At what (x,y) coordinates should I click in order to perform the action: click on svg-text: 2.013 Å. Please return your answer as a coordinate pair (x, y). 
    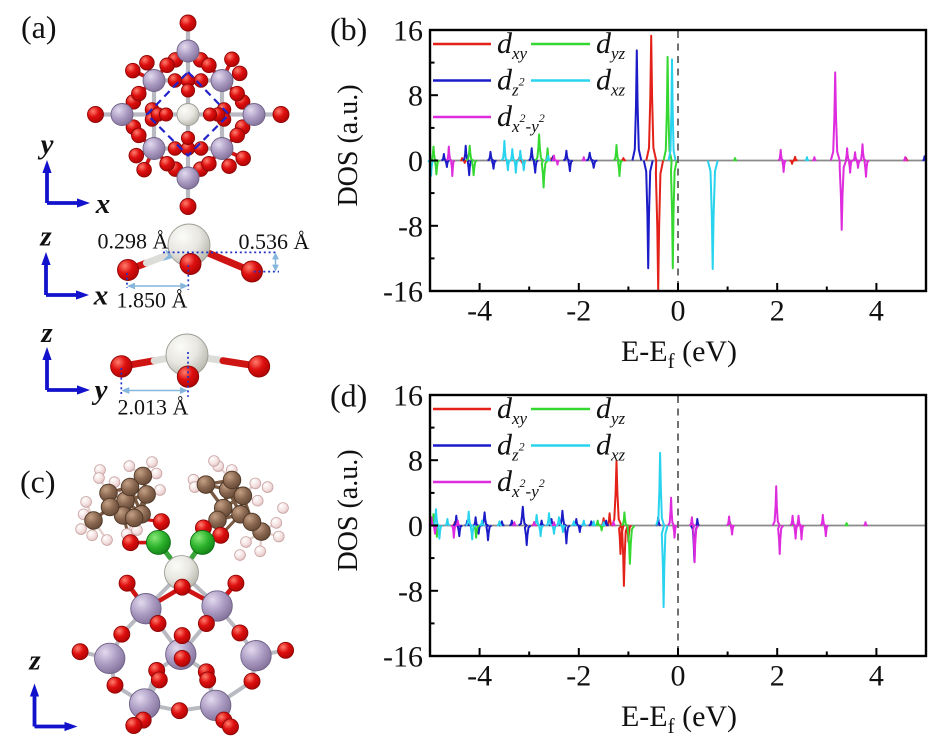
    Looking at the image, I should click on (153, 407).